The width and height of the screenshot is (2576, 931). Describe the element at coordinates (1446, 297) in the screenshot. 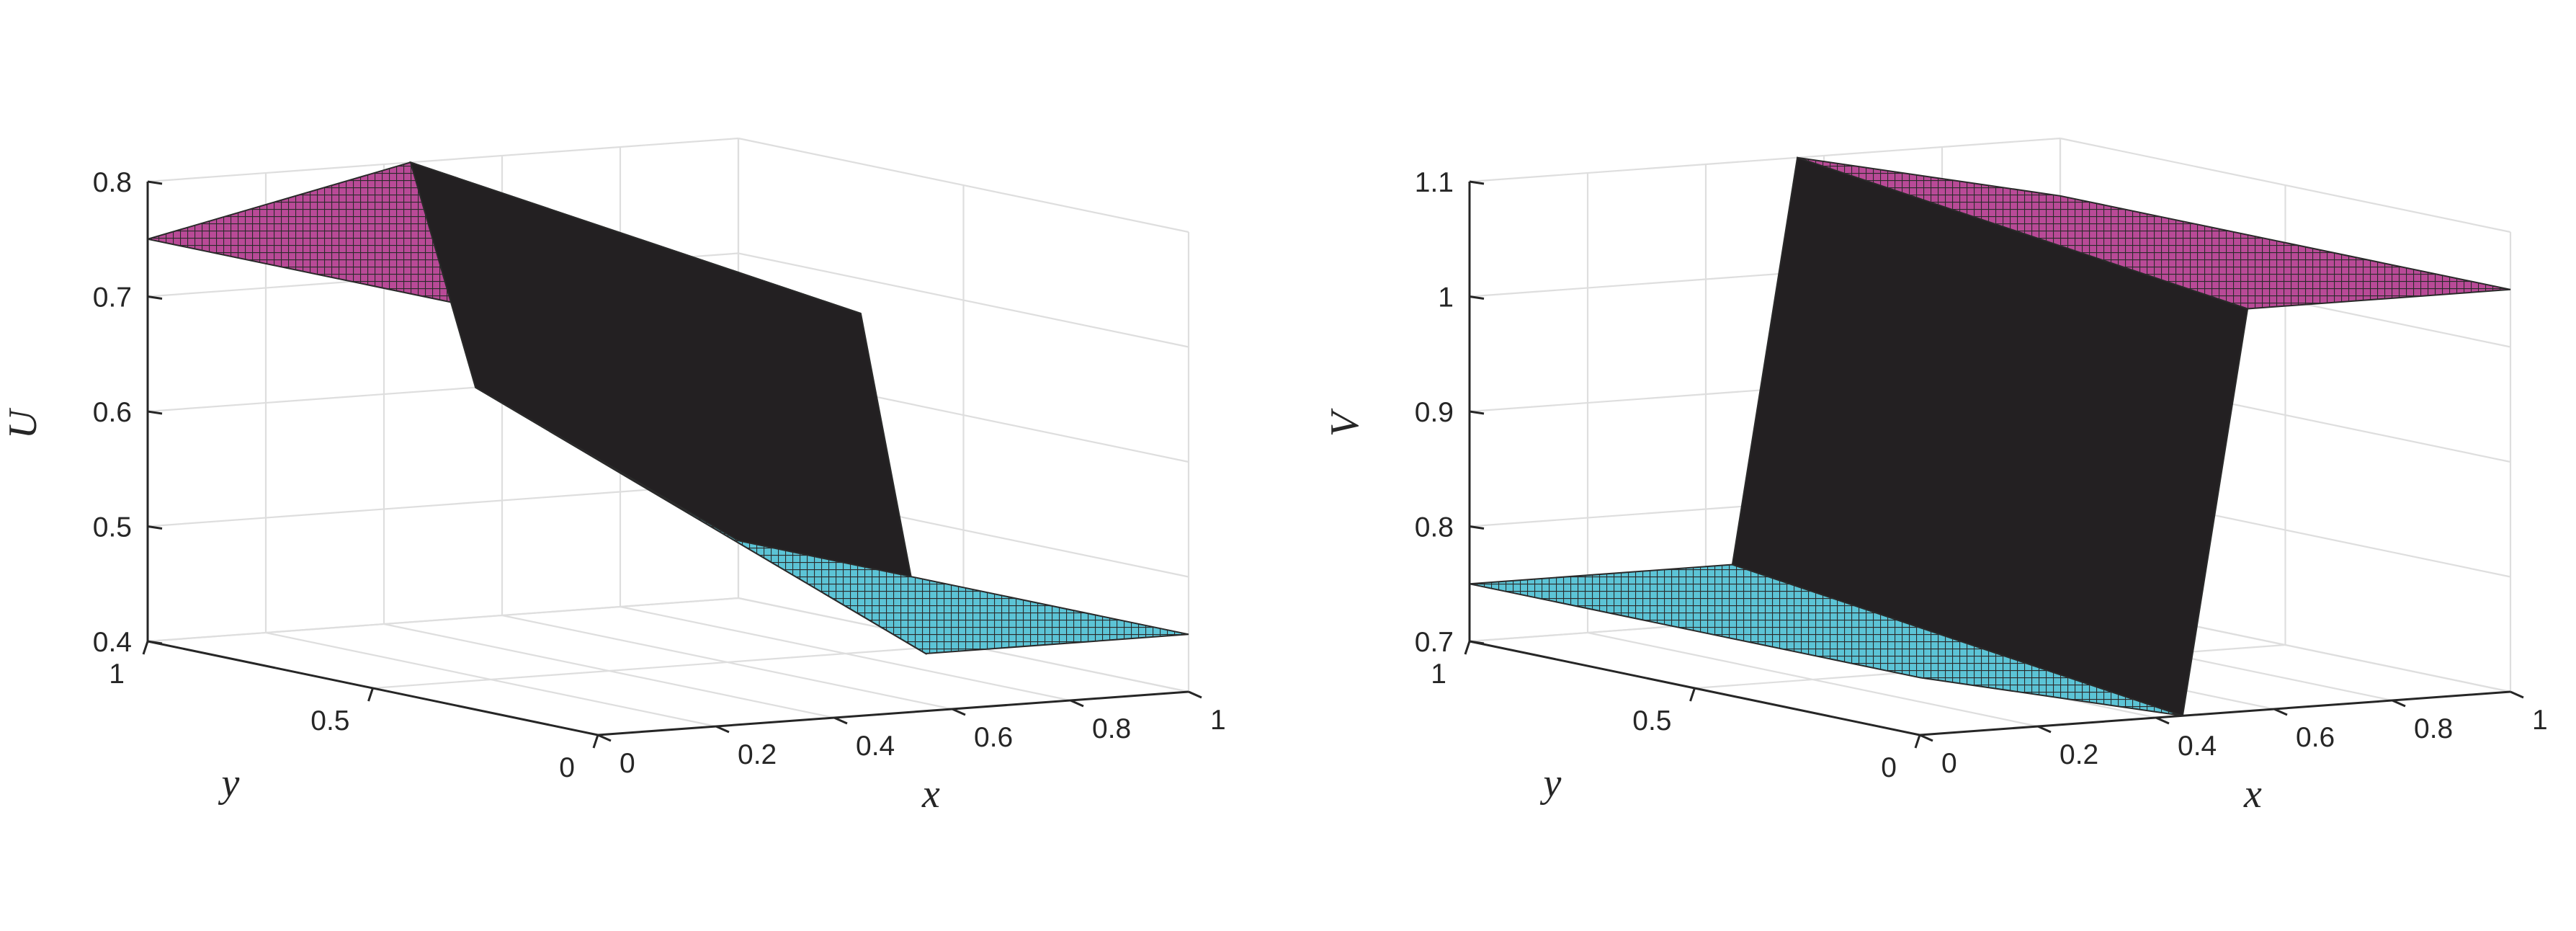

I see `z-tick-label: 1` at that location.